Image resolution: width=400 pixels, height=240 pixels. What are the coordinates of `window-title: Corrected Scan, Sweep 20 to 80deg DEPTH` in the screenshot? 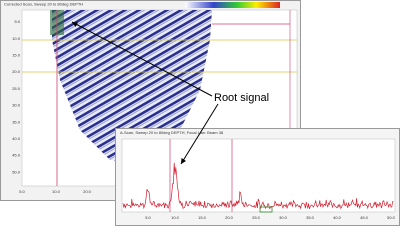 It's located at (43, 4).